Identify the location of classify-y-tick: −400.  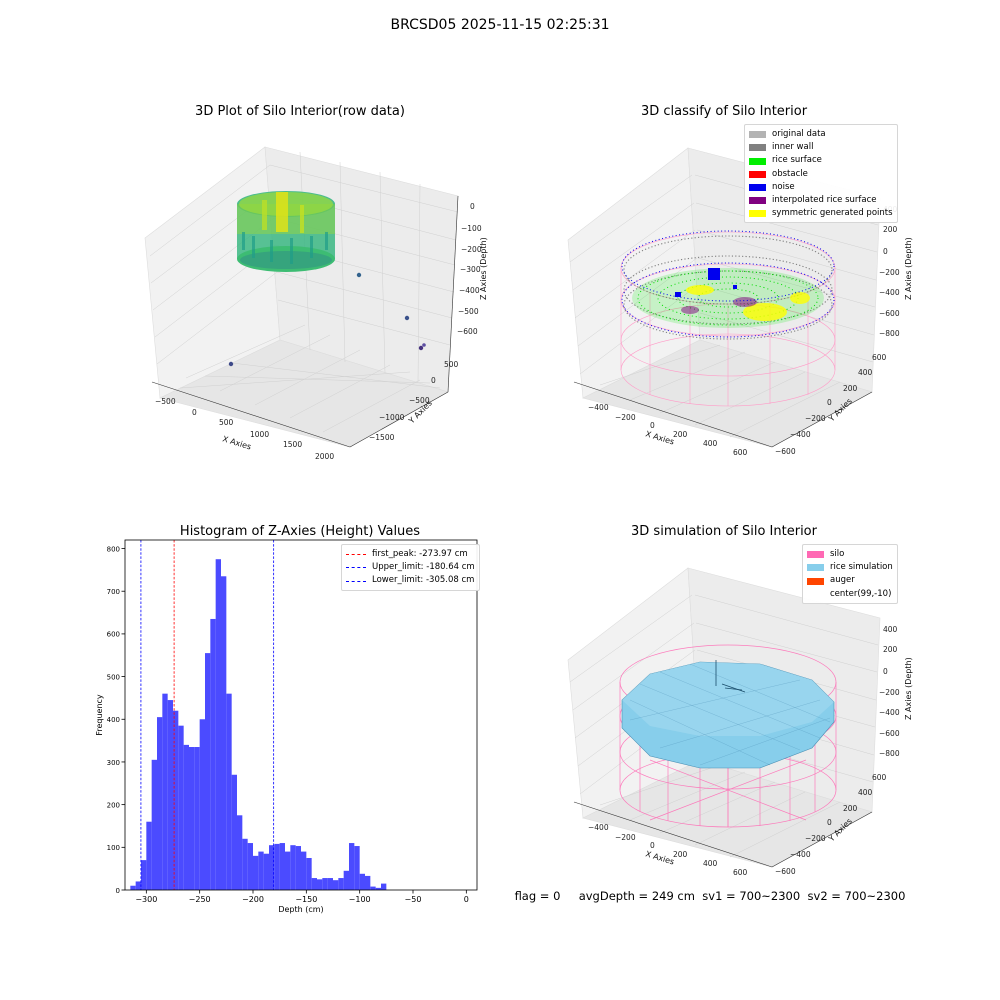
(800, 434).